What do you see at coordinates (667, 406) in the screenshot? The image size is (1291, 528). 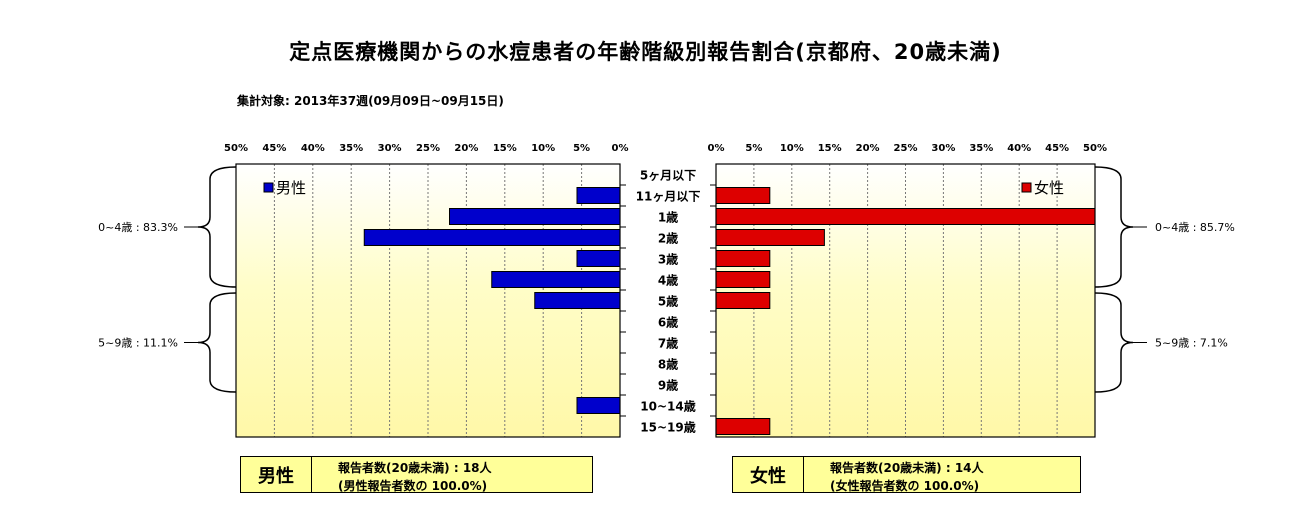 I see `category-label: 10~14歳` at bounding box center [667, 406].